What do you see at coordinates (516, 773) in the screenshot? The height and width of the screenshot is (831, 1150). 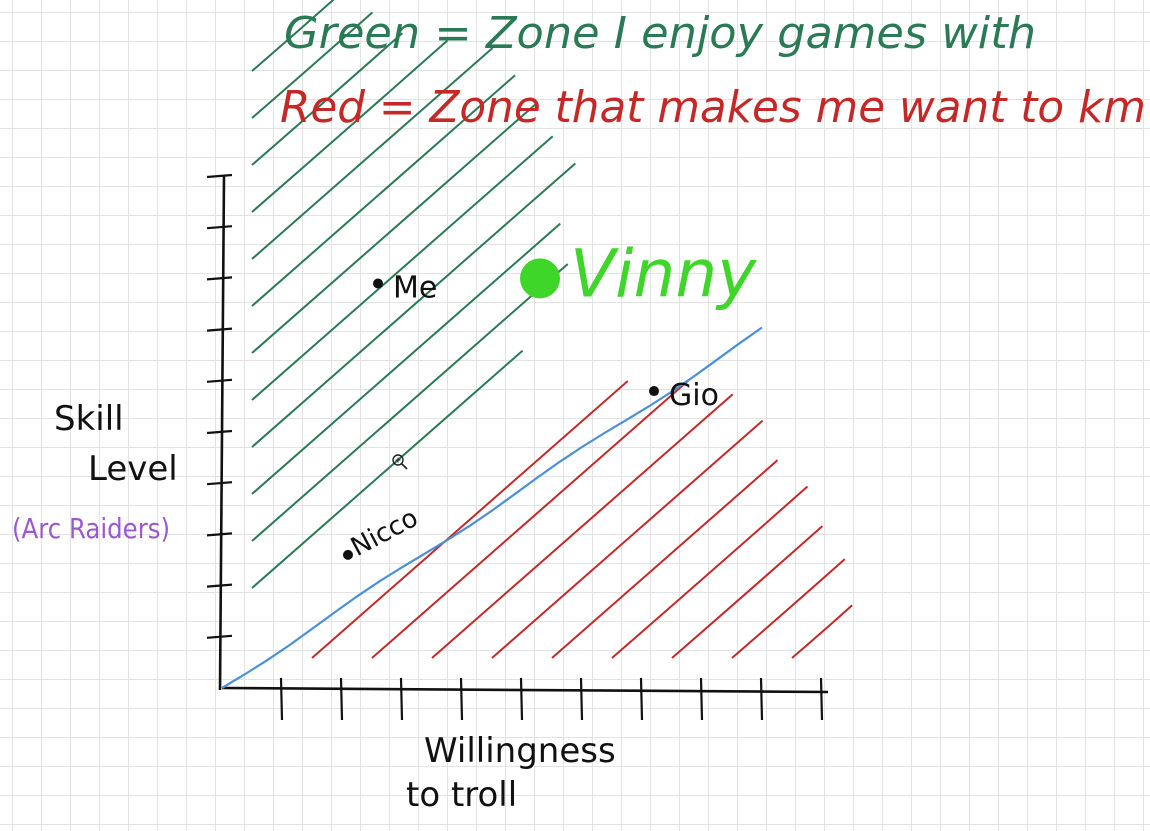 I see `x-axis-title: Willingness to troll` at bounding box center [516, 773].